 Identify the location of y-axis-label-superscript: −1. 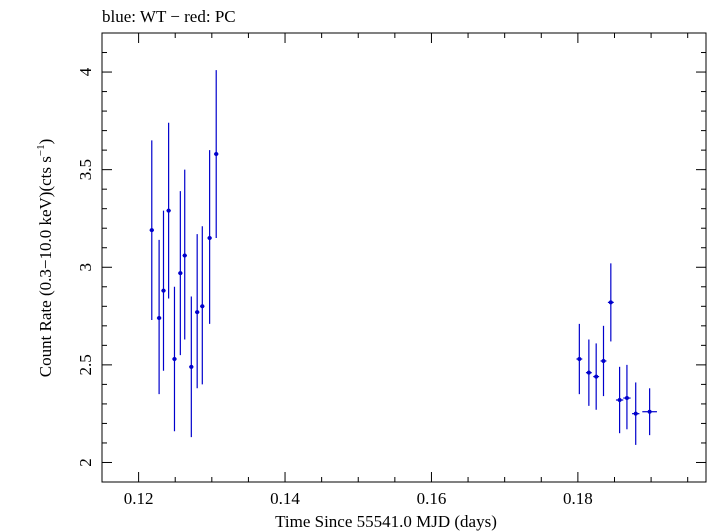
(41, 150).